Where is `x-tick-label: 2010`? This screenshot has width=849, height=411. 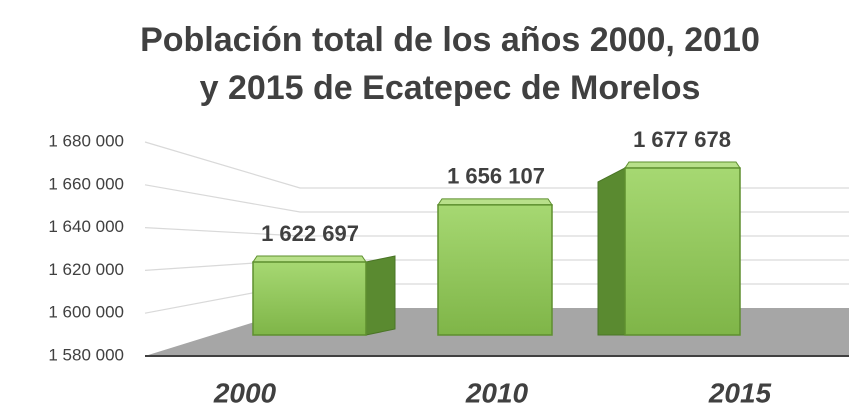 x-tick-label: 2010 is located at coordinates (497, 392).